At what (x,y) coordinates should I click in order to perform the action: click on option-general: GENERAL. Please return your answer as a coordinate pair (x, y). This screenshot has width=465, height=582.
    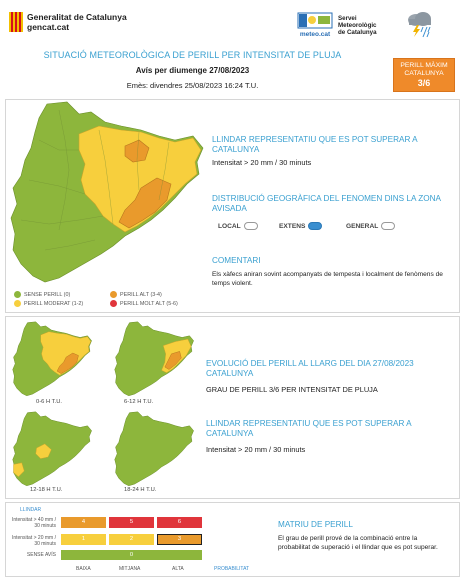
    Looking at the image, I should click on (371, 226).